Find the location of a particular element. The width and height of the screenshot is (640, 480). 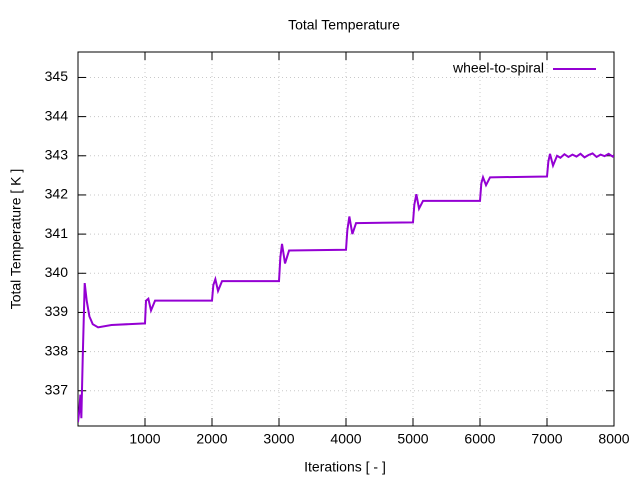

y-tick-label: 339 is located at coordinates (57, 311).